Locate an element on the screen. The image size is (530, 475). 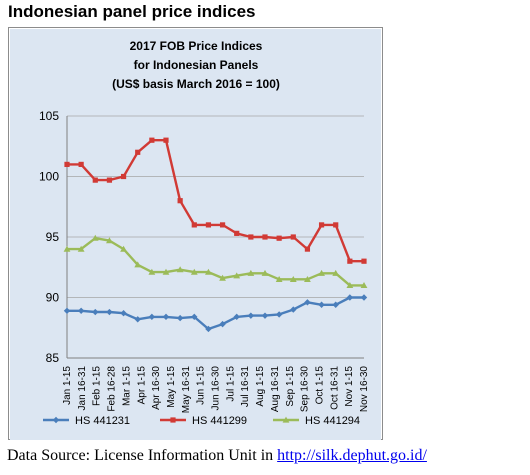
x-tick-label: Jan 1-15 is located at coordinates (67, 385).